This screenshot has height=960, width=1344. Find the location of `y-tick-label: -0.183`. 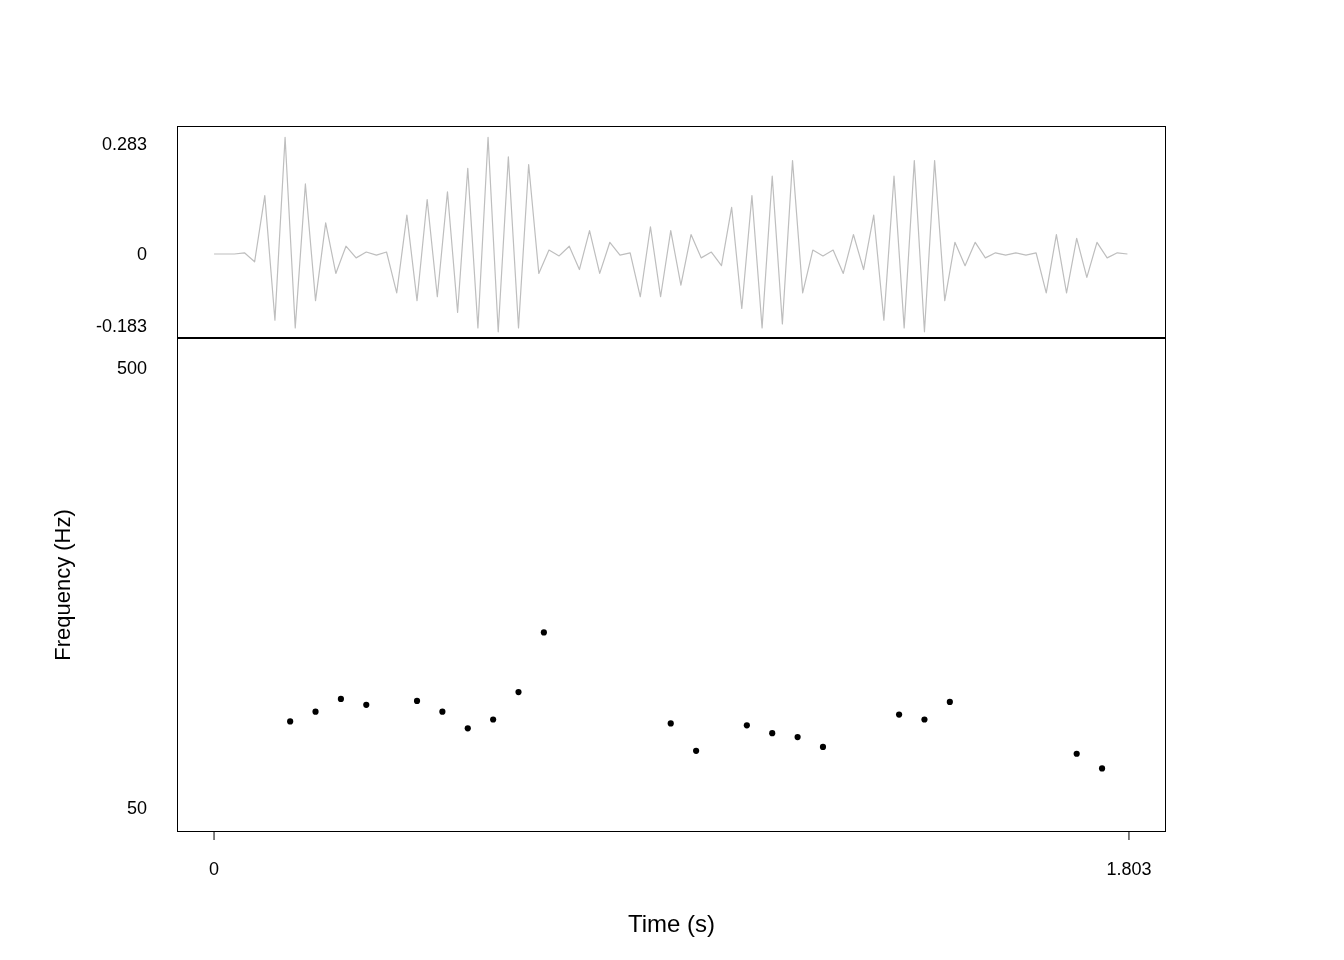

y-tick-label: -0.183 is located at coordinates (121, 325).